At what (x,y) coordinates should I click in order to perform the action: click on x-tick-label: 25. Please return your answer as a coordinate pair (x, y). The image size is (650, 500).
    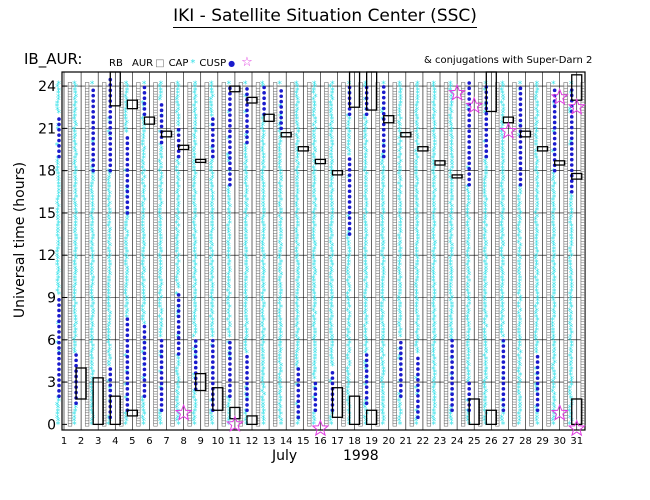
    Looking at the image, I should click on (474, 441).